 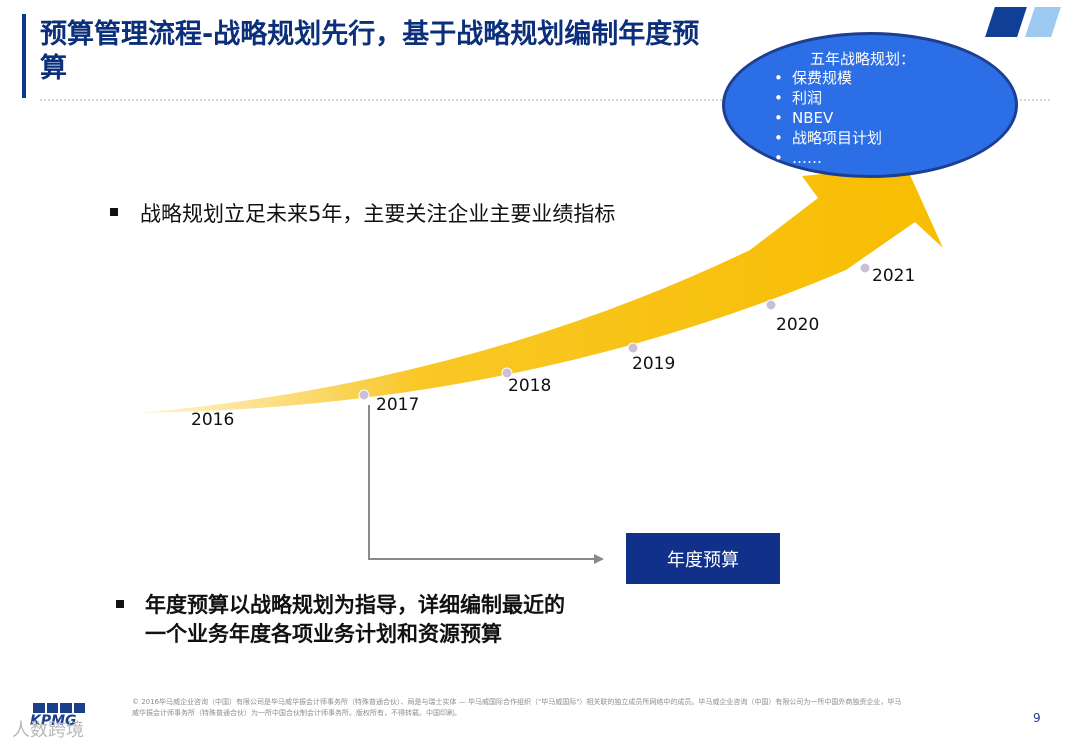 What do you see at coordinates (530, 386) in the screenshot?
I see `year-label-2018: 2018` at bounding box center [530, 386].